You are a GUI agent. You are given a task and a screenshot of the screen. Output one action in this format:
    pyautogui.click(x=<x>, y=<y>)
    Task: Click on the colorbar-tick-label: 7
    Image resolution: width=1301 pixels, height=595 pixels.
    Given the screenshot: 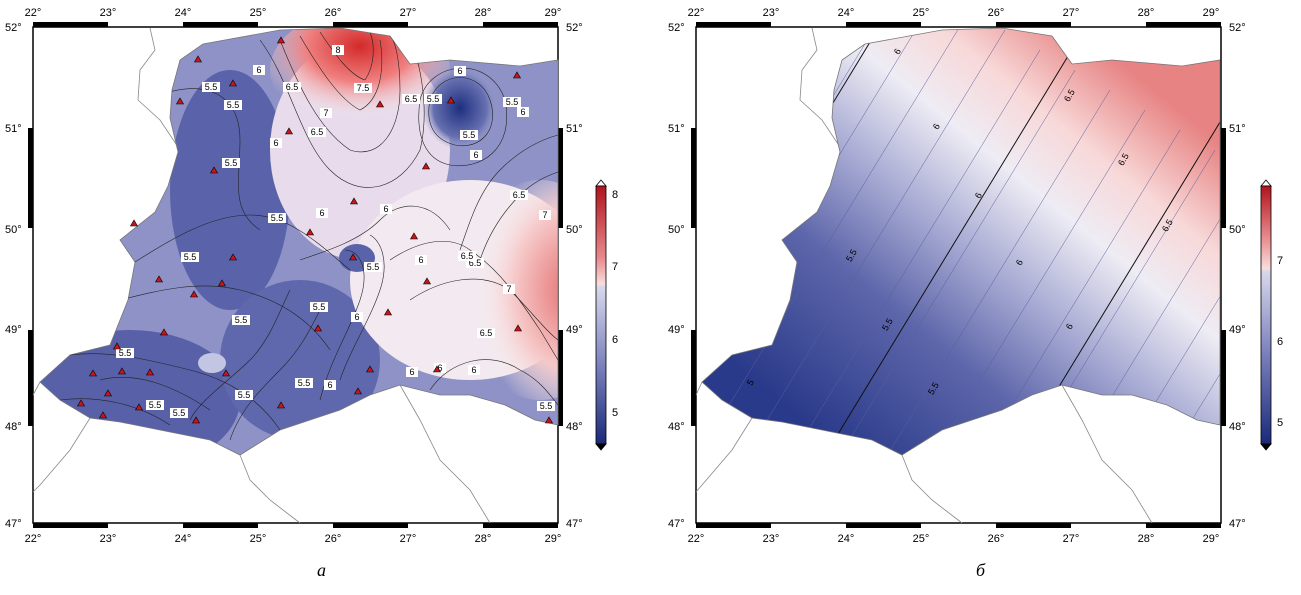 What is the action you would take?
    pyautogui.click(x=1280, y=261)
    